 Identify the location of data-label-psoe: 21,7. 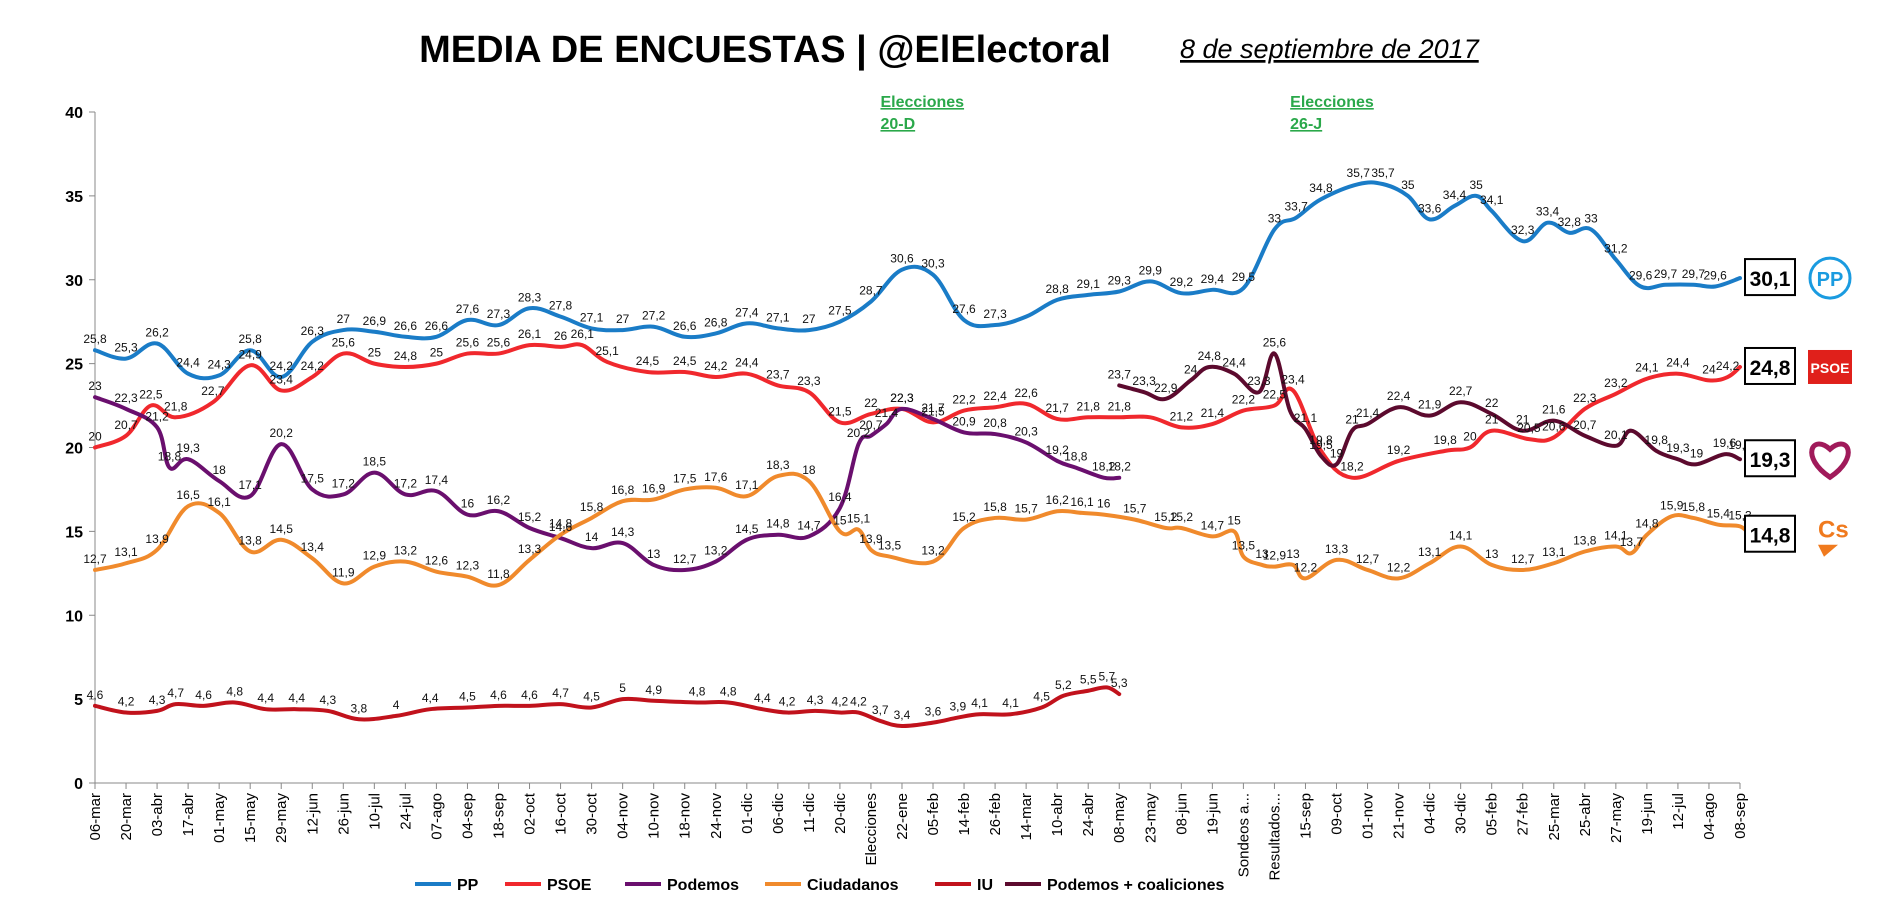
(1057, 408).